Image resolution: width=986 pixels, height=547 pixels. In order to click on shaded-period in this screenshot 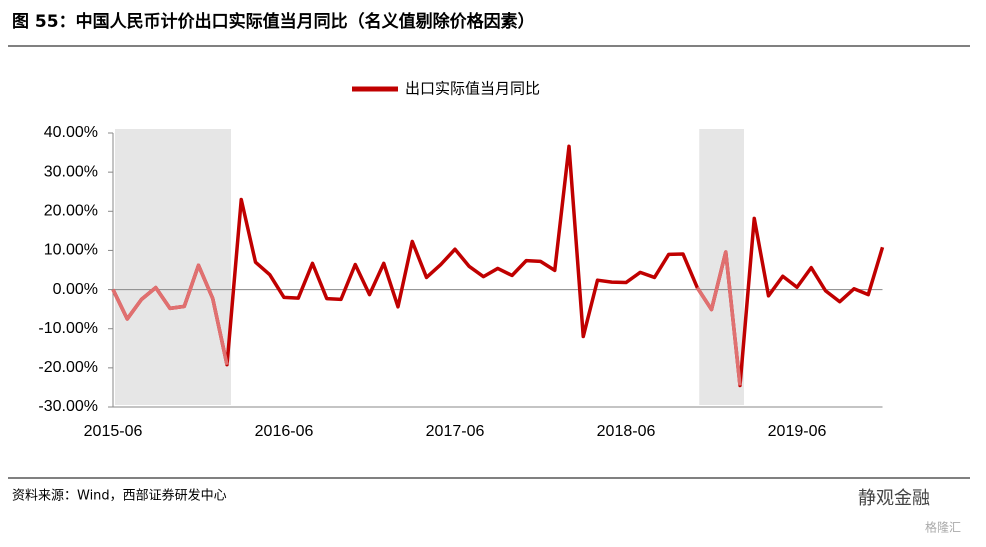, I will do `click(173, 267)`.